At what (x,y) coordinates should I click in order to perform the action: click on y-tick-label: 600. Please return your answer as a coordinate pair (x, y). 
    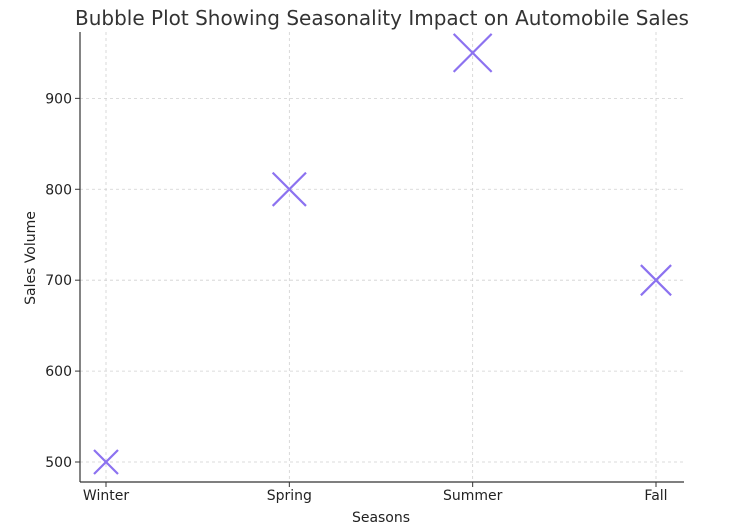
    Looking at the image, I should click on (58, 372).